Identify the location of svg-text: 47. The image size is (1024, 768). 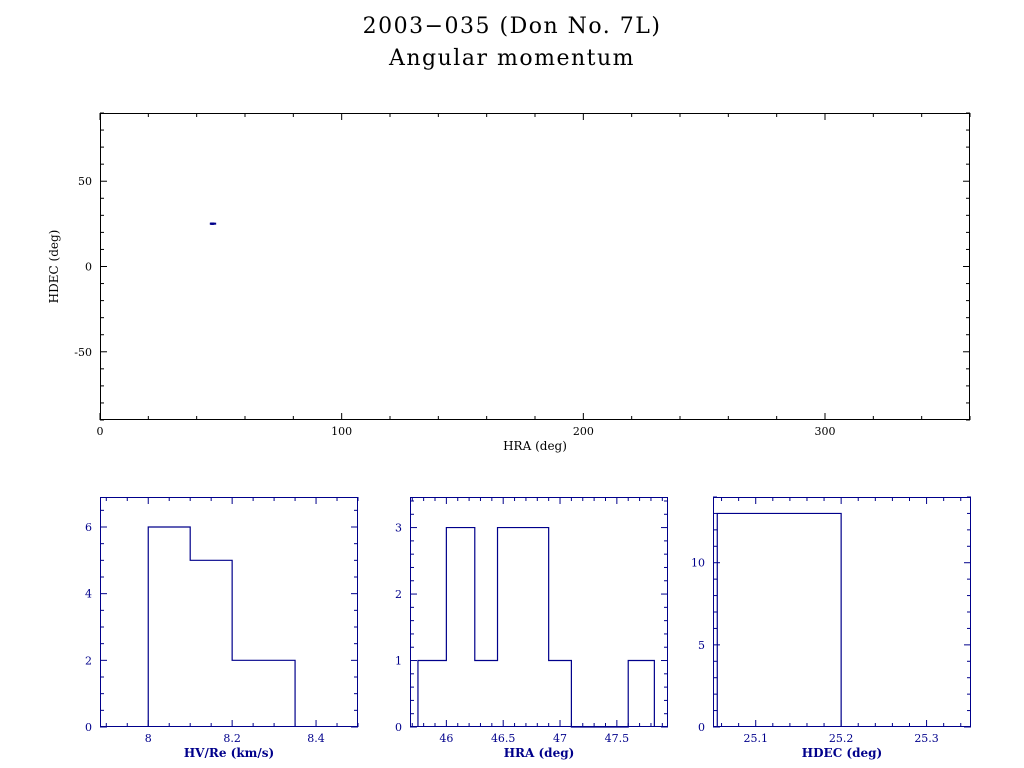
(560, 738).